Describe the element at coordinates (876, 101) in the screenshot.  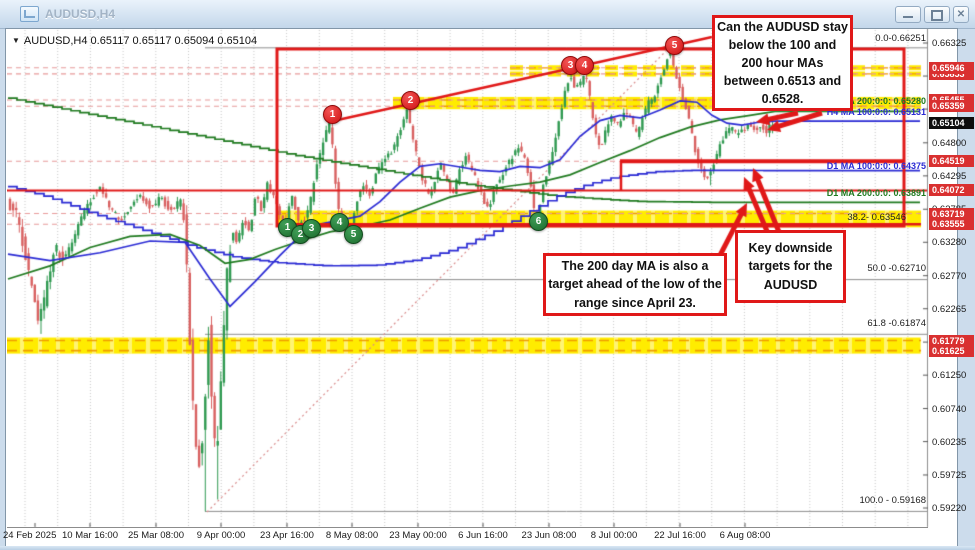
I see `ma-value-label-h4ma200: H4 MA 200:0:0: 0.65280` at that location.